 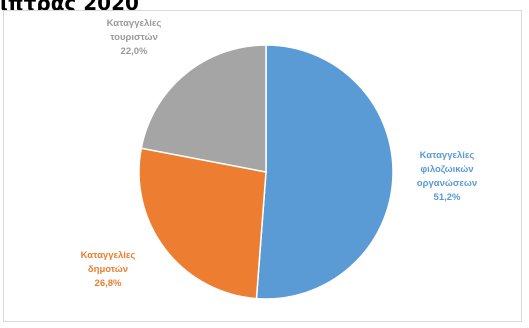 What do you see at coordinates (446, 169) in the screenshot?
I see `slice-category-label: φιλοζωικών` at bounding box center [446, 169].